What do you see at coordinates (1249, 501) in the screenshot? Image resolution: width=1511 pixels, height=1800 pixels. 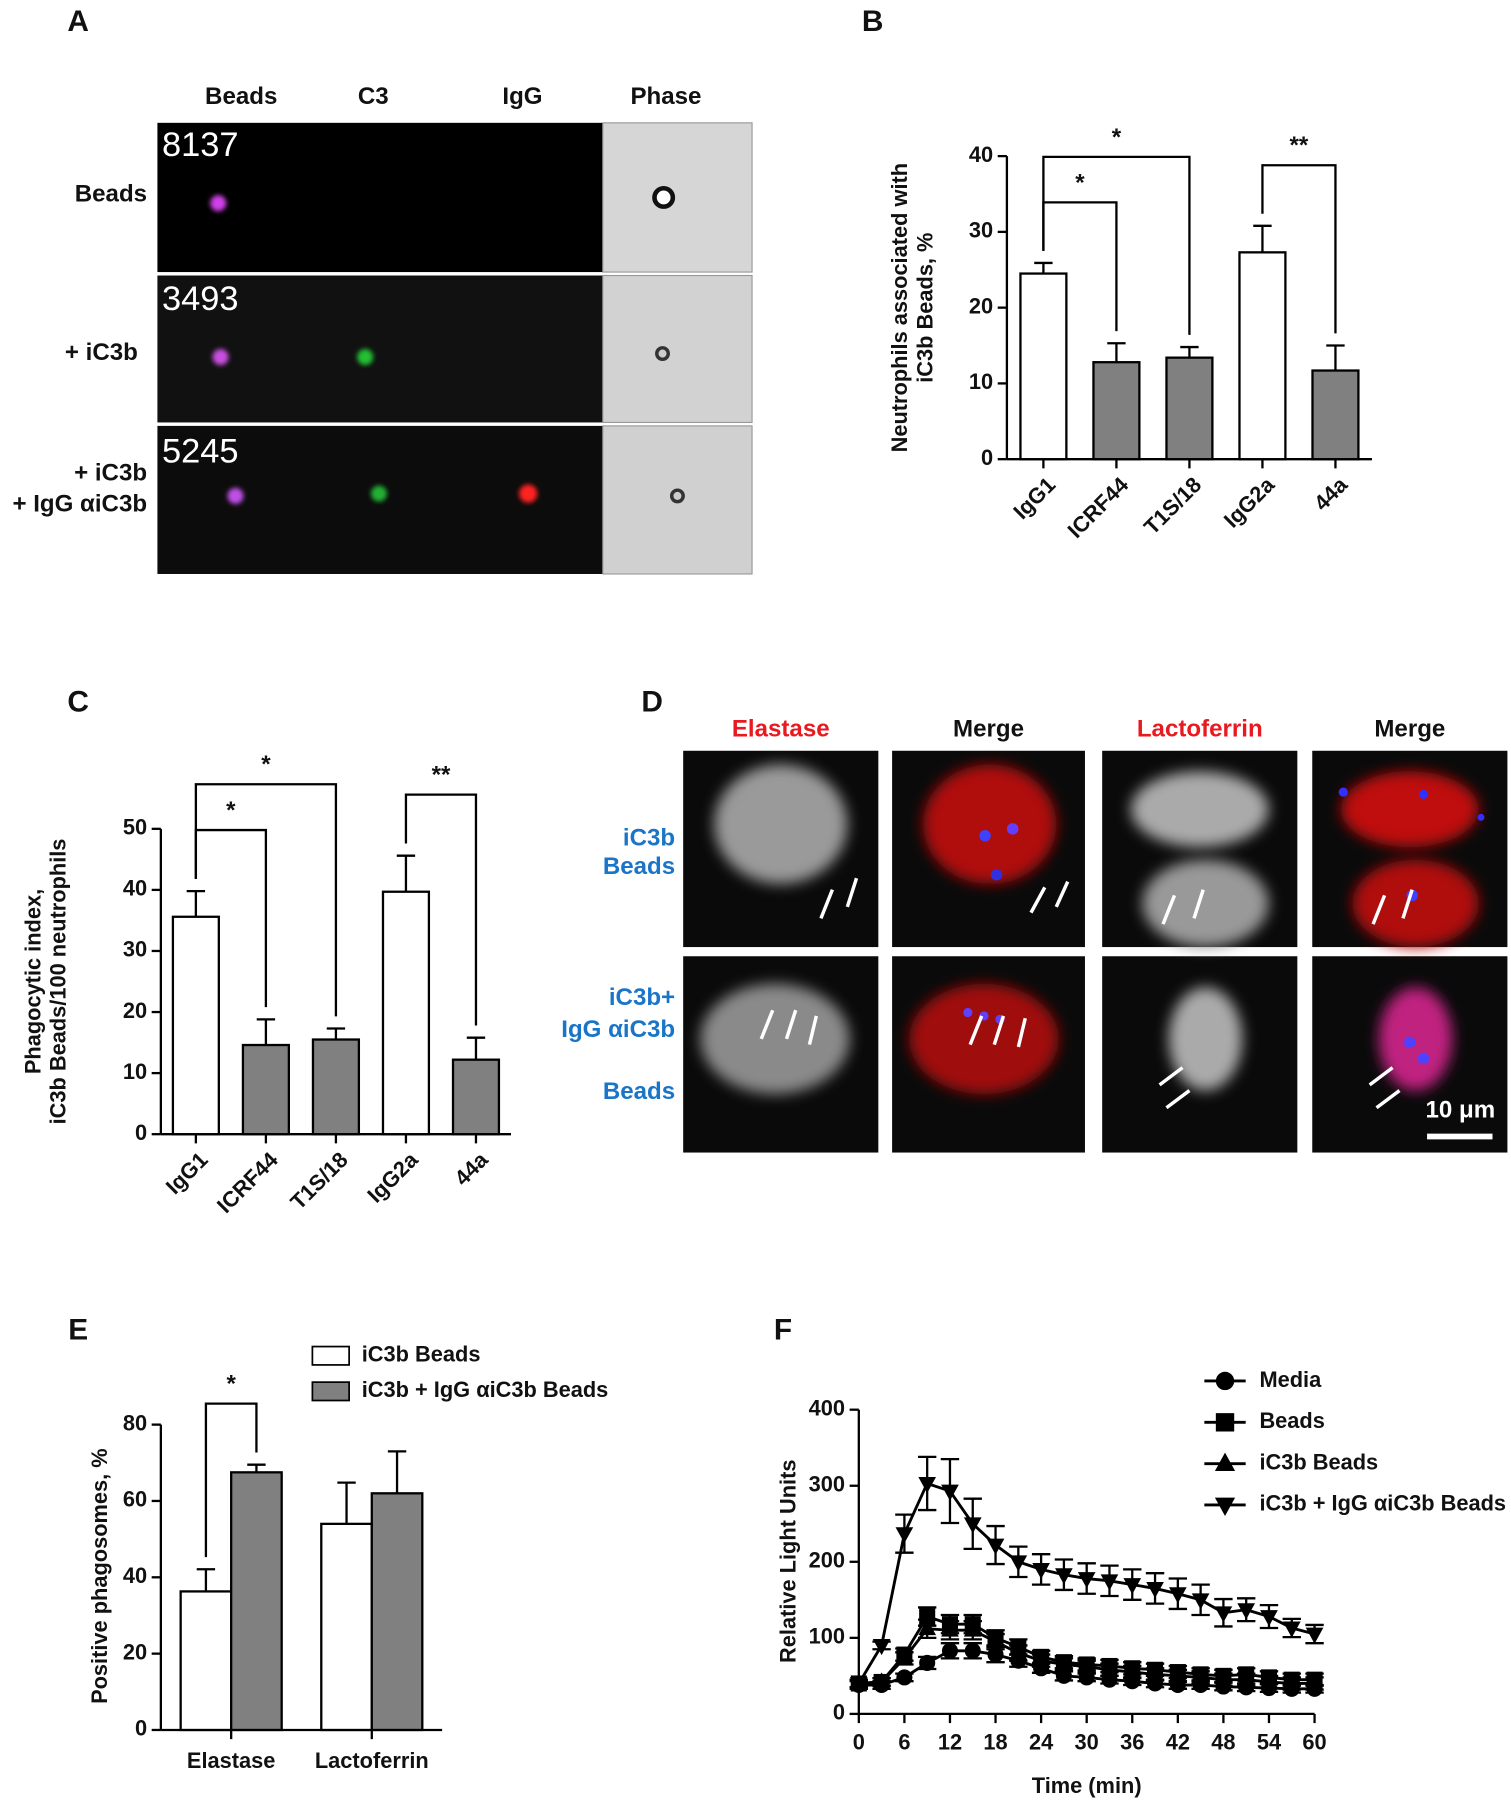 I see `x-tick-label: IgG2a` at bounding box center [1249, 501].